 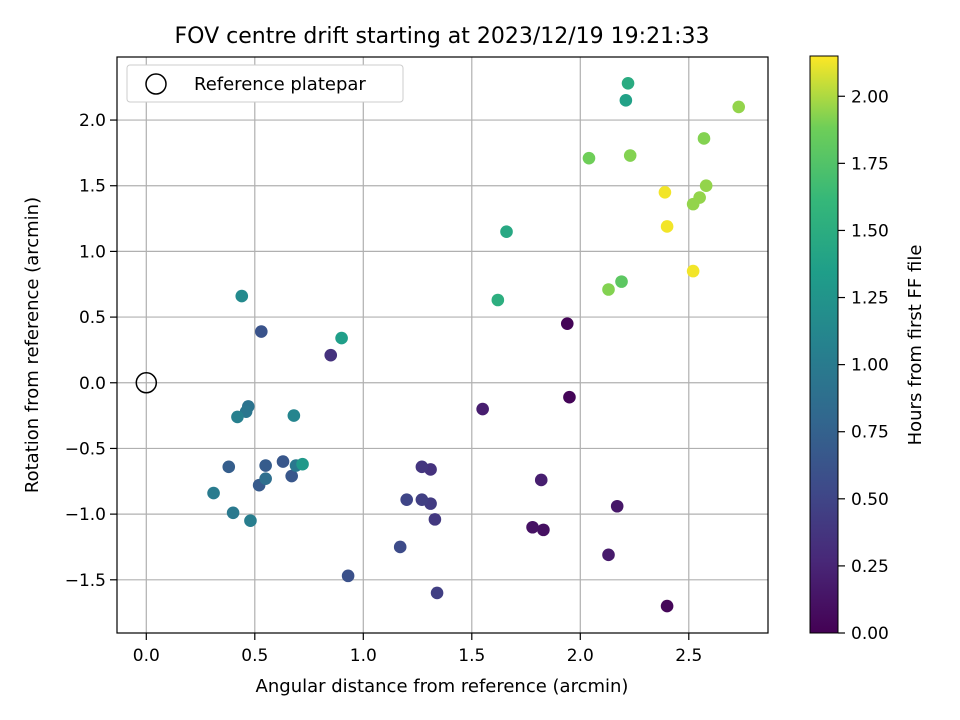 I want to click on colorbar-label: Hours from first FF file, so click(x=915, y=345).